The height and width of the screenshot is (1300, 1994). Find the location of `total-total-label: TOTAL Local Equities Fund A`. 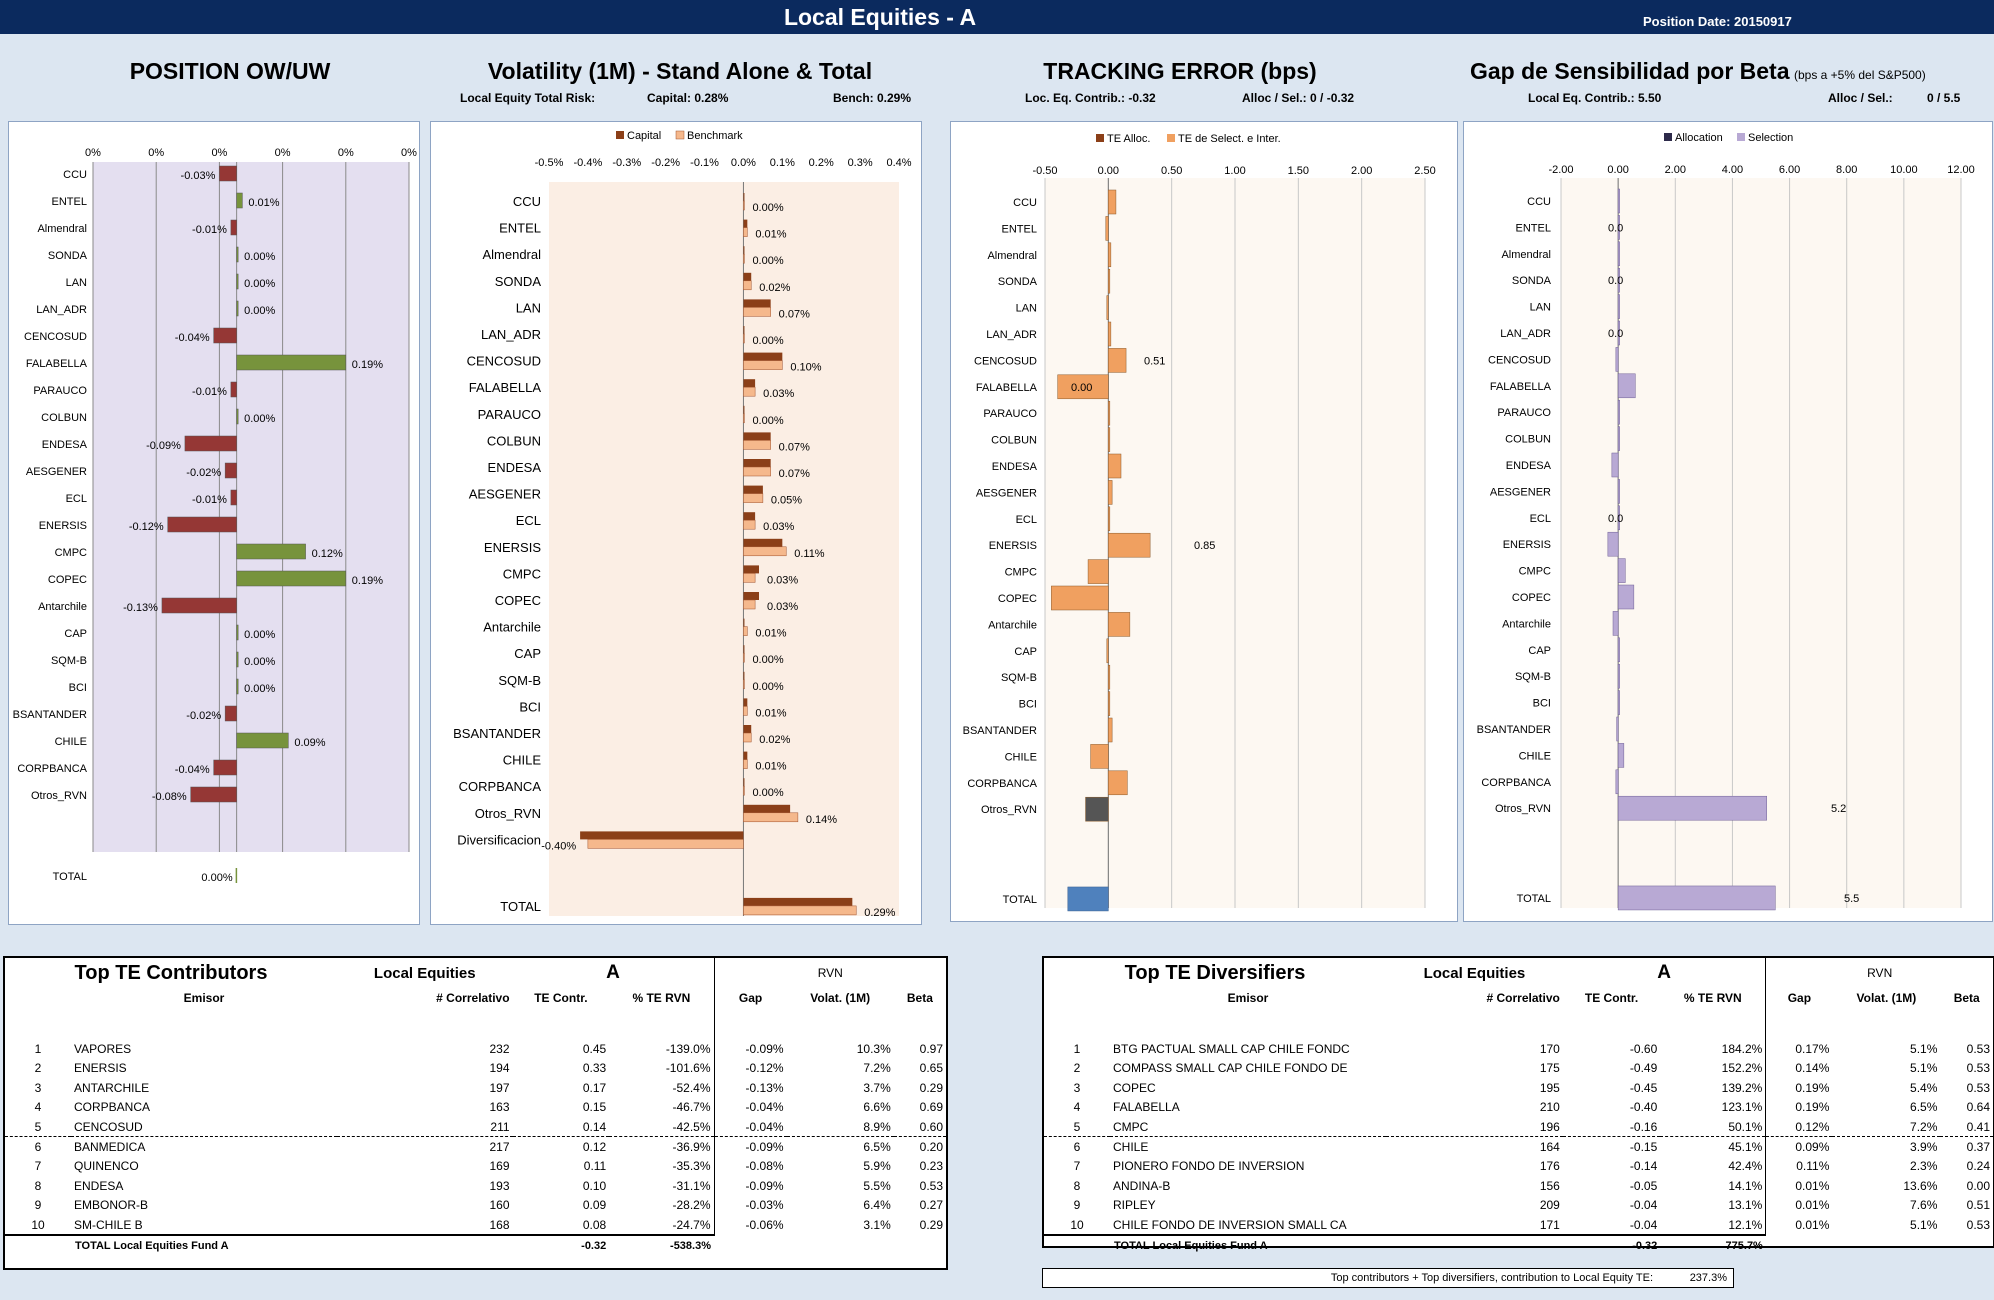

total-total-label: TOTAL Local Equities Fund A is located at coordinates (1303, 1245).